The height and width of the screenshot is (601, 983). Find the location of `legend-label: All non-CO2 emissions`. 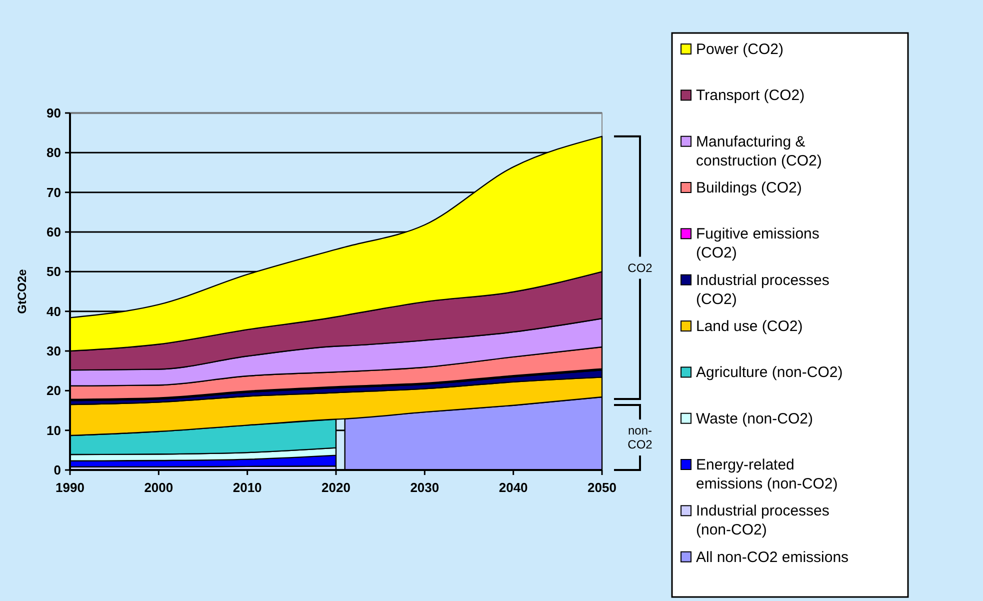

legend-label: All non-CO2 emissions is located at coordinates (772, 557).